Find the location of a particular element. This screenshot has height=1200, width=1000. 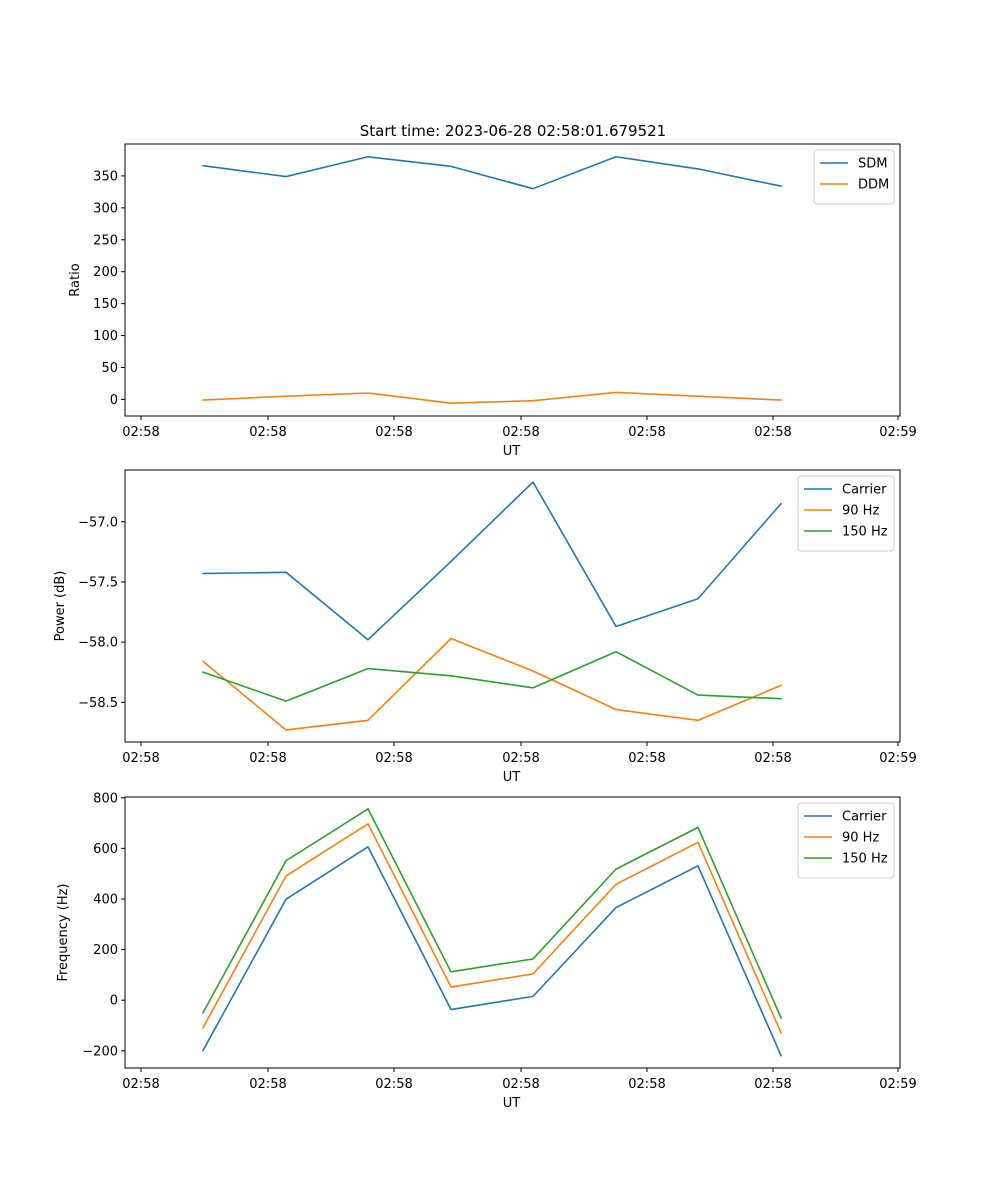

y-axis-label: Frequency (Hz) is located at coordinates (63, 932).